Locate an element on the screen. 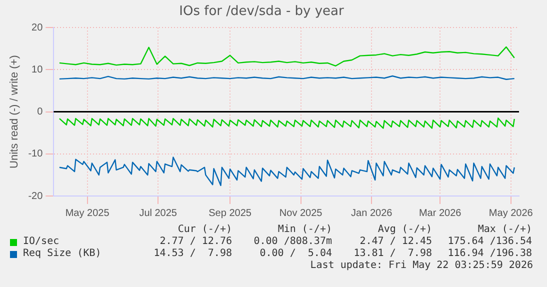  y-axis-title: Units read (-) / write (+) is located at coordinates (14, 111).